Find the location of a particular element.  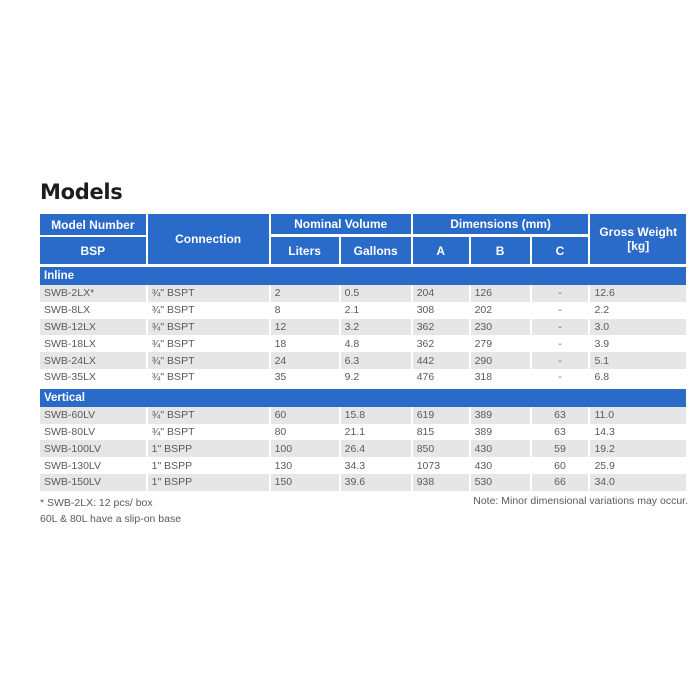

cell-gross-weight: 34.0 is located at coordinates (638, 482).